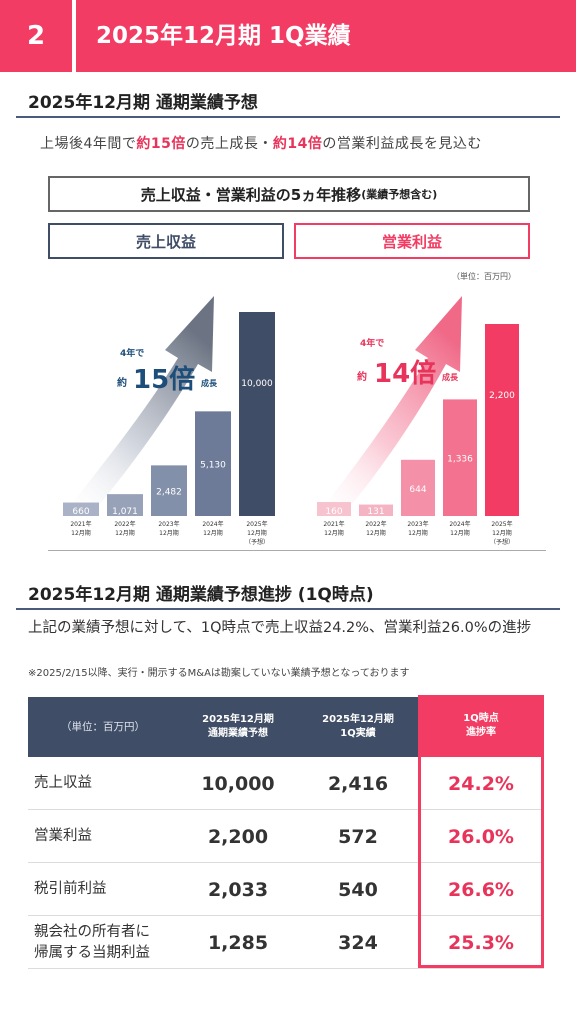 The image size is (576, 1024). Describe the element at coordinates (358, 942) in the screenshot. I see `row-actual: 324` at that location.